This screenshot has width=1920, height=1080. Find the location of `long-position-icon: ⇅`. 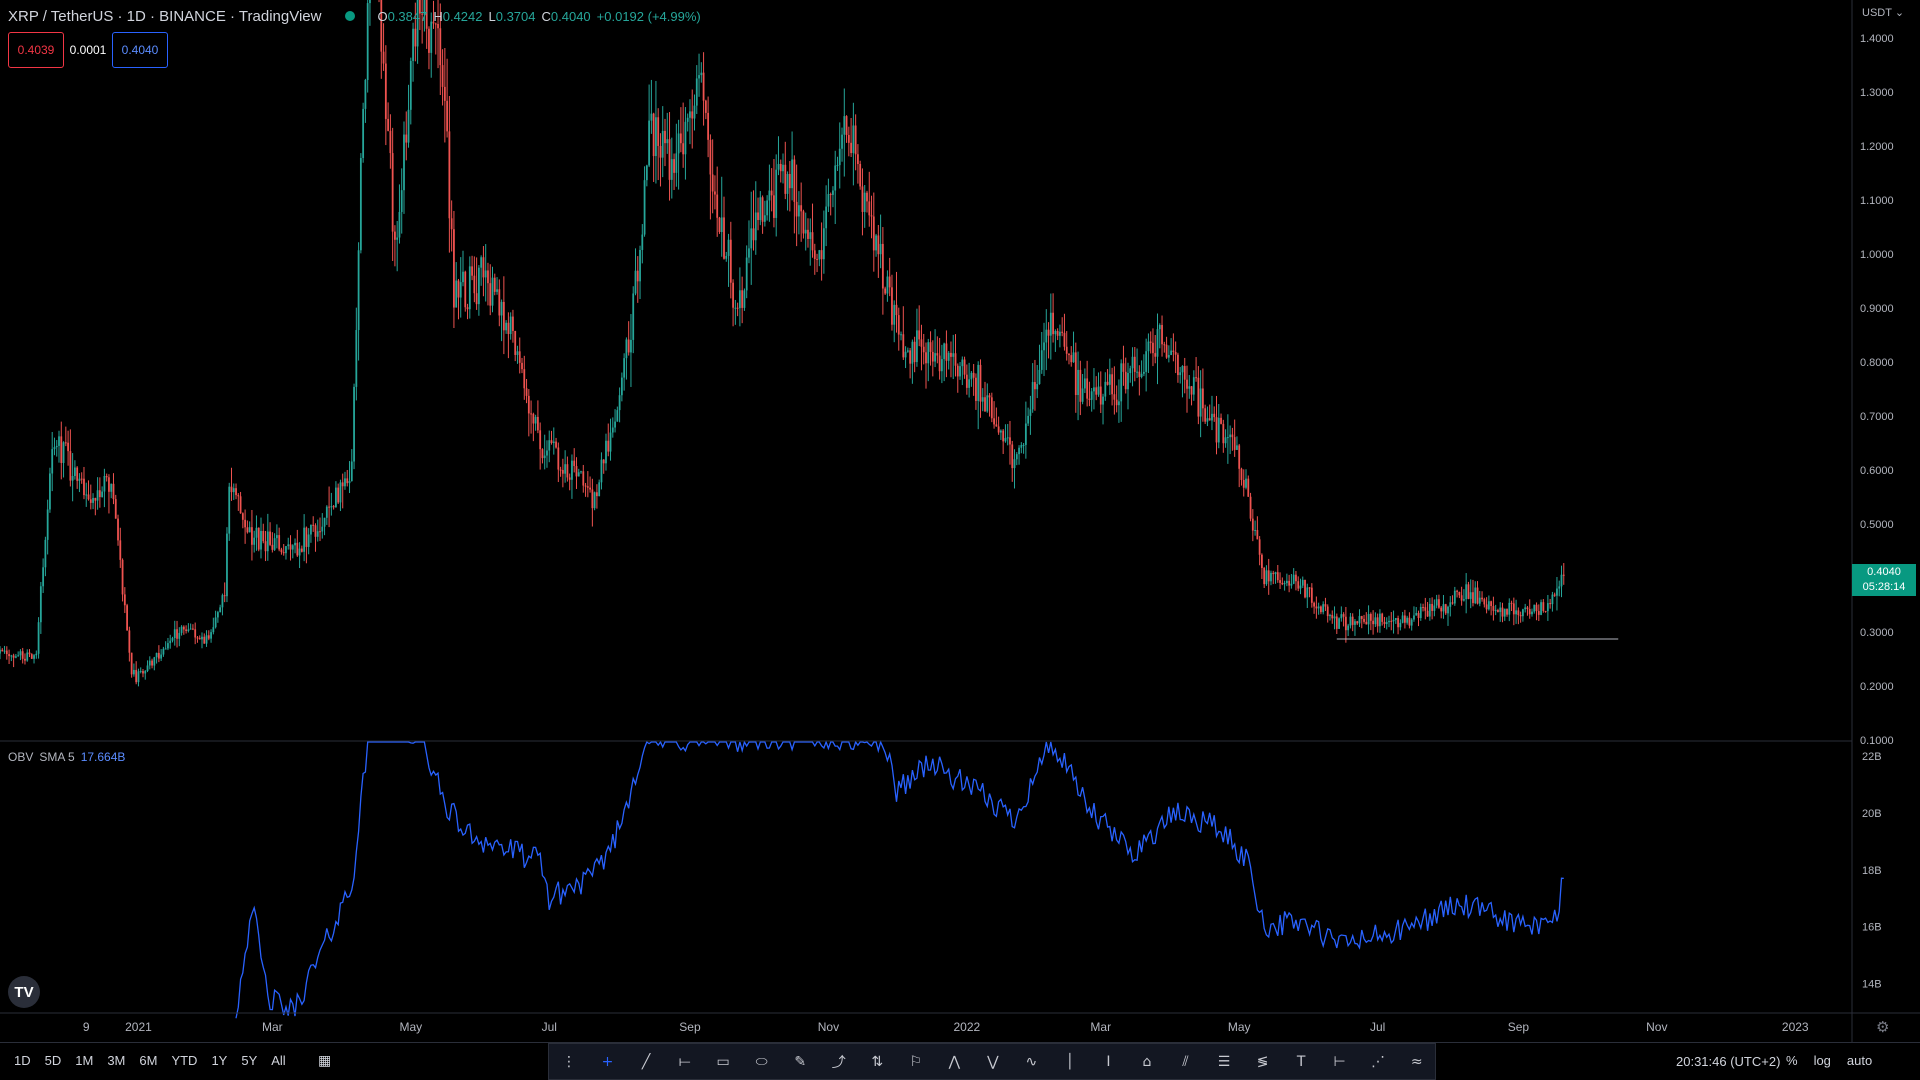

long-position-icon: ⇅ is located at coordinates (877, 1061).